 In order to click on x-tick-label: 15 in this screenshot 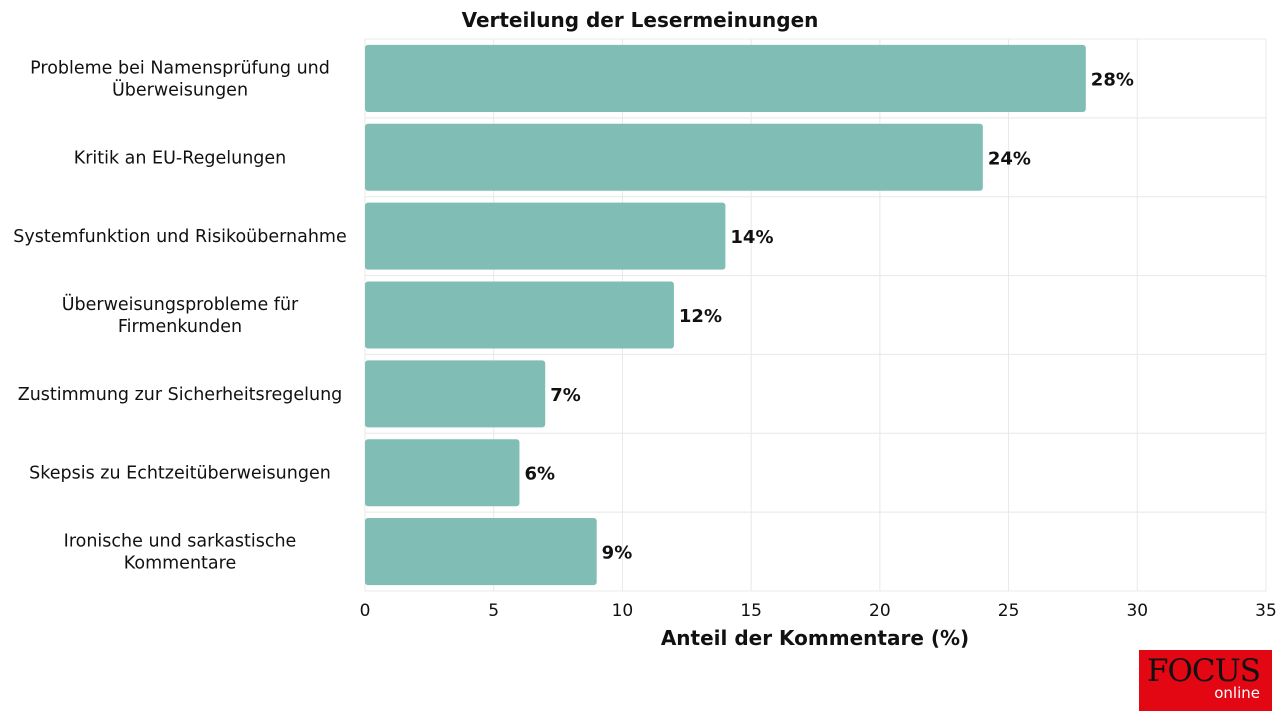, I will do `click(751, 611)`.